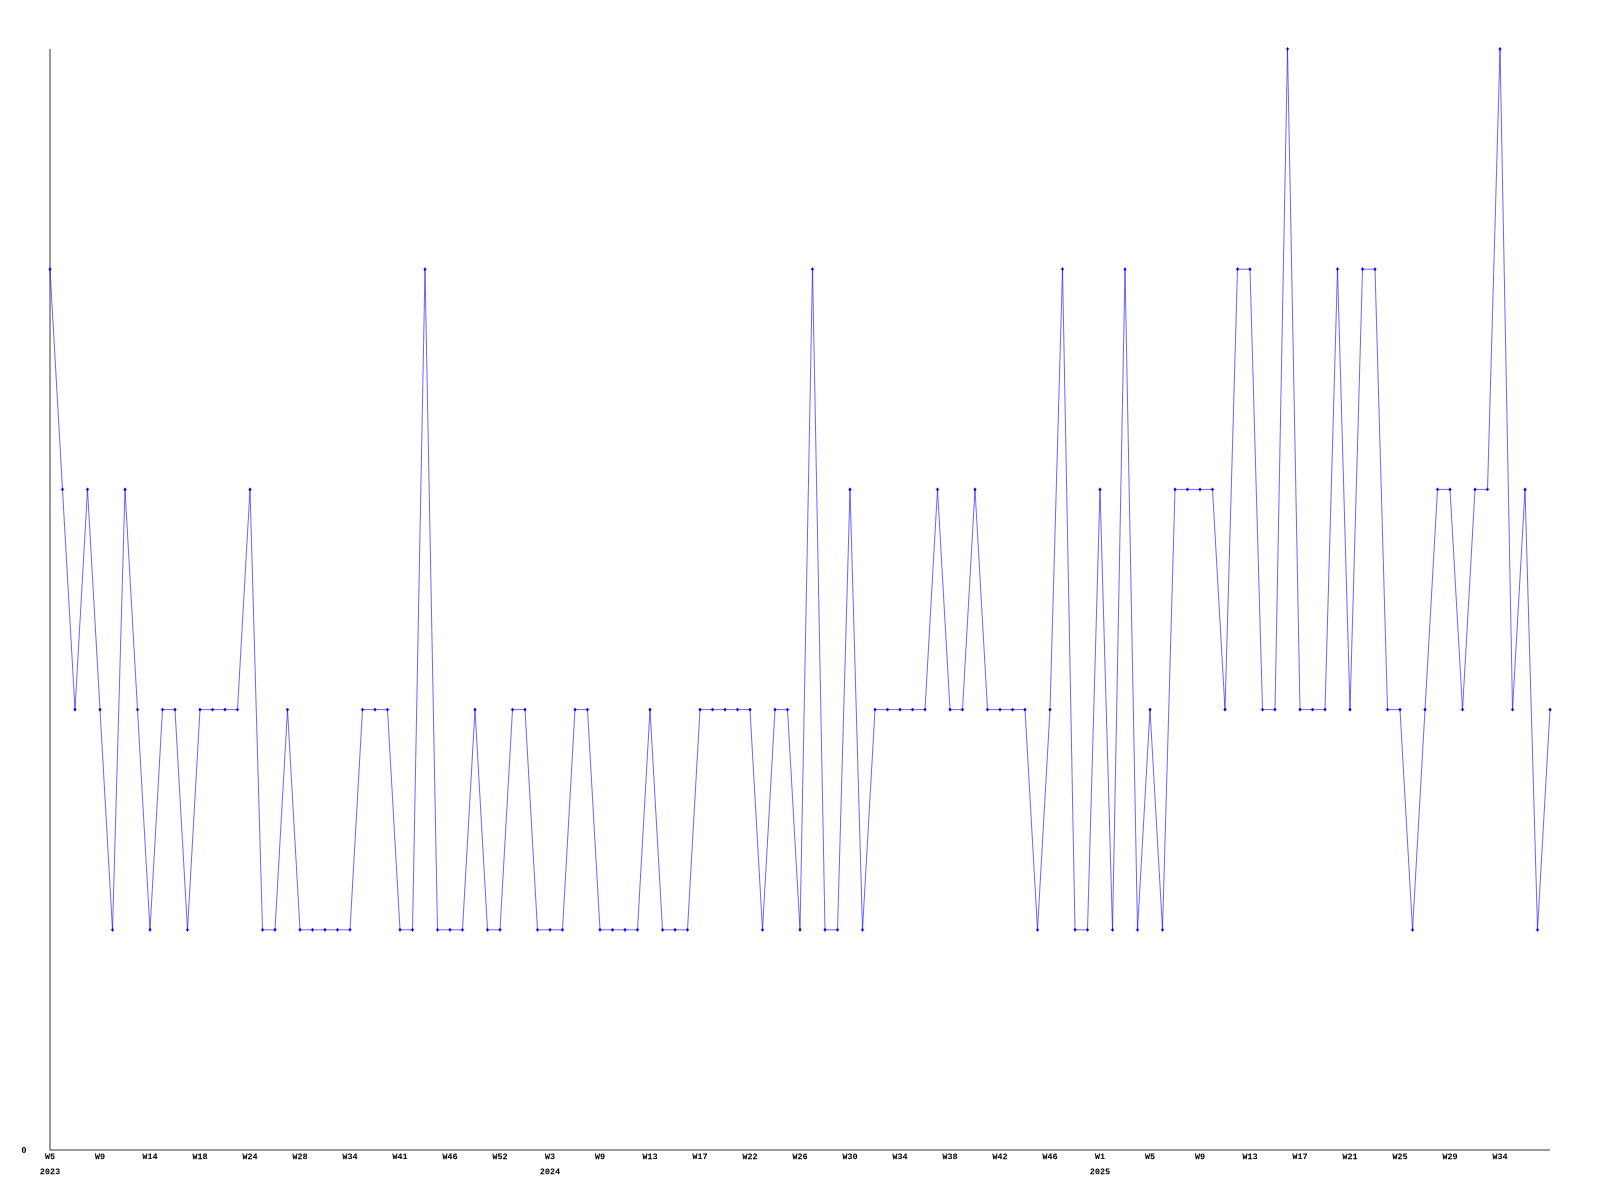 The height and width of the screenshot is (1200, 1600). I want to click on x-tick-label: W22, so click(750, 1156).